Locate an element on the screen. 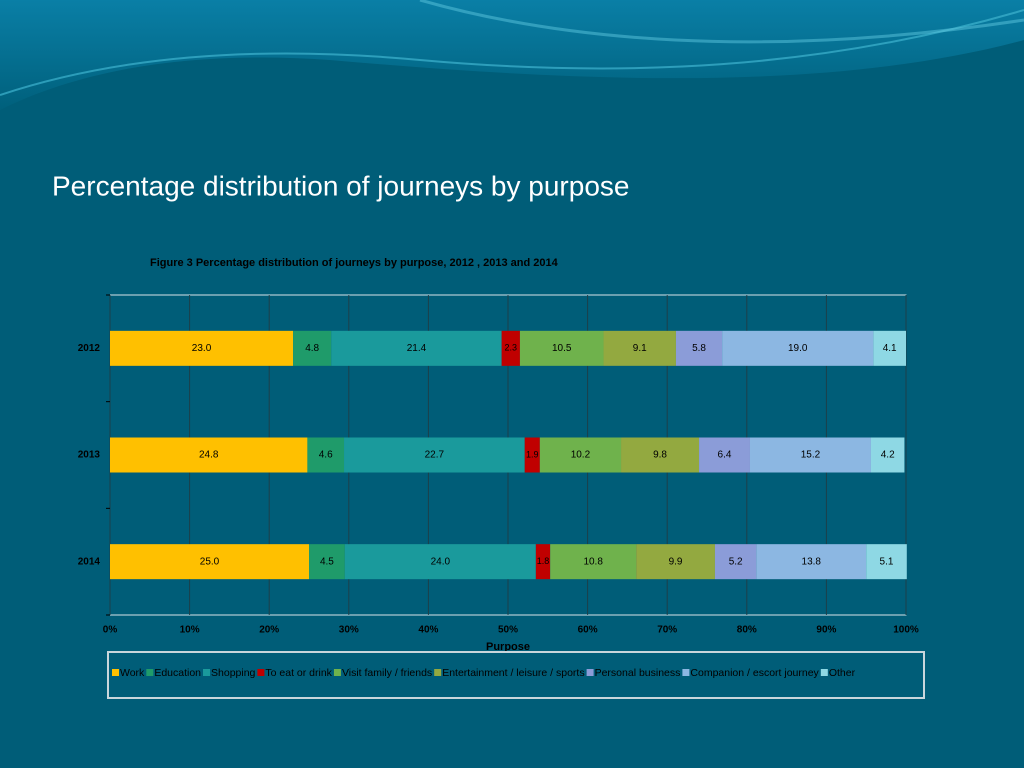 The height and width of the screenshot is (768, 1024). data-label: 6.4 is located at coordinates (725, 455).